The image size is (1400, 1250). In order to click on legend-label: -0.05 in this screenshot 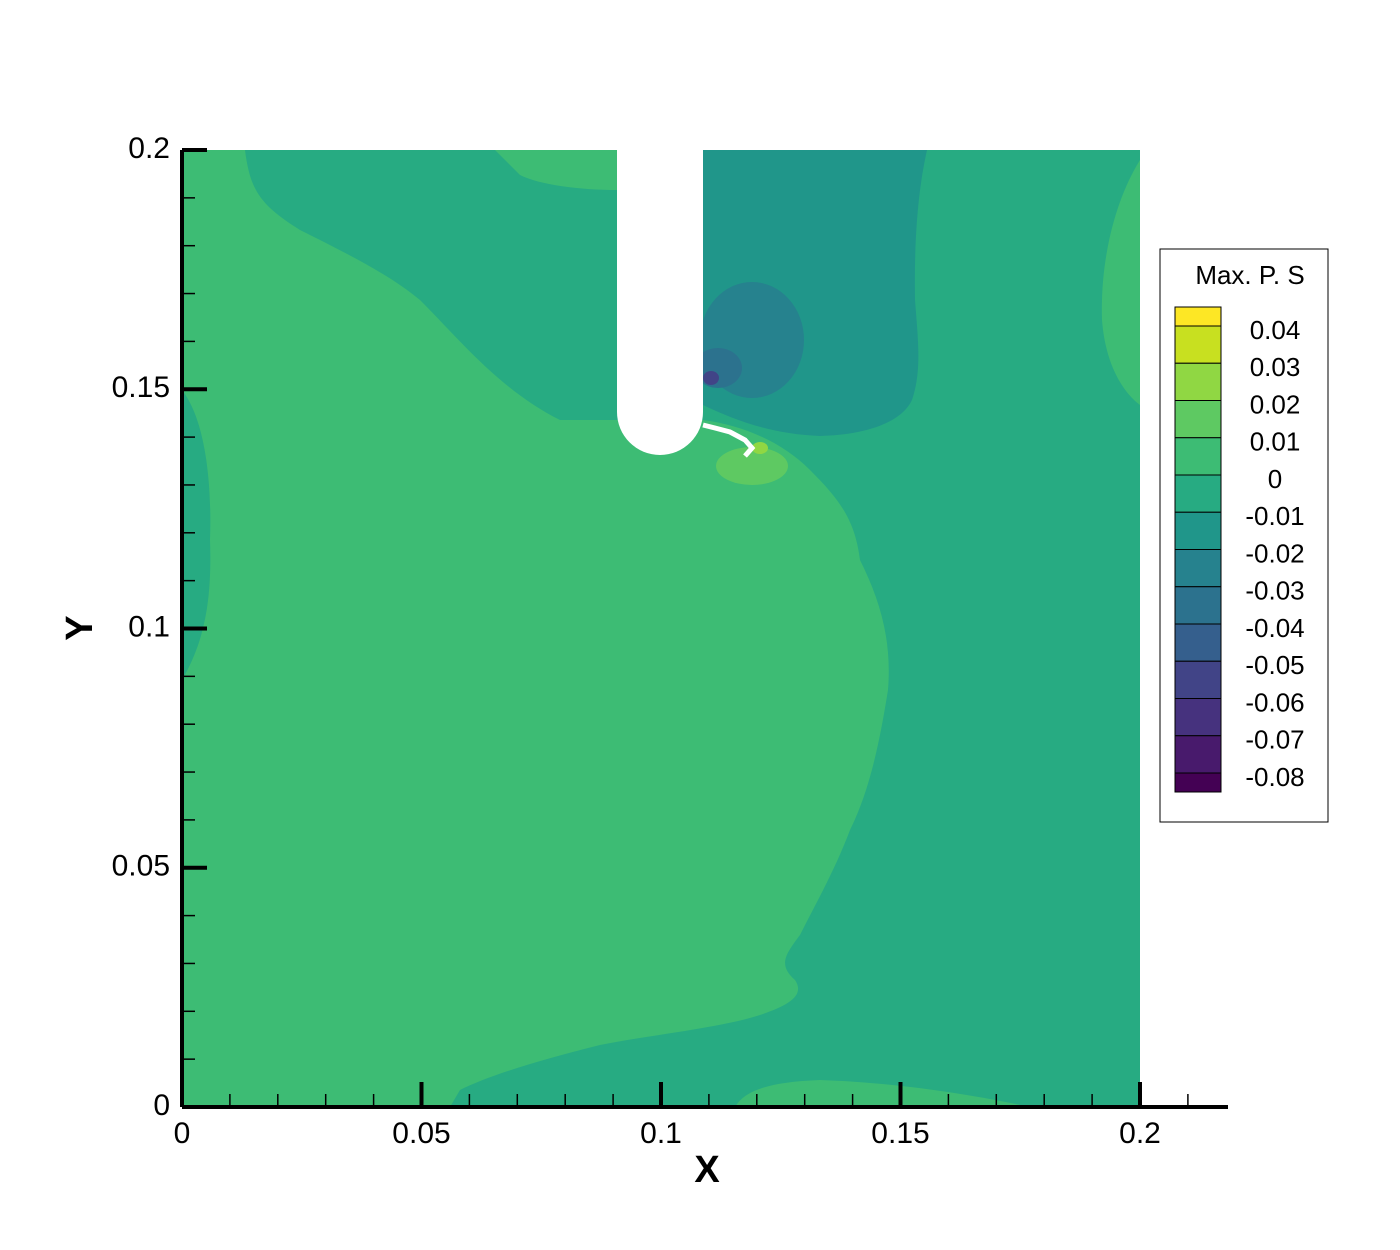, I will do `click(1274, 665)`.